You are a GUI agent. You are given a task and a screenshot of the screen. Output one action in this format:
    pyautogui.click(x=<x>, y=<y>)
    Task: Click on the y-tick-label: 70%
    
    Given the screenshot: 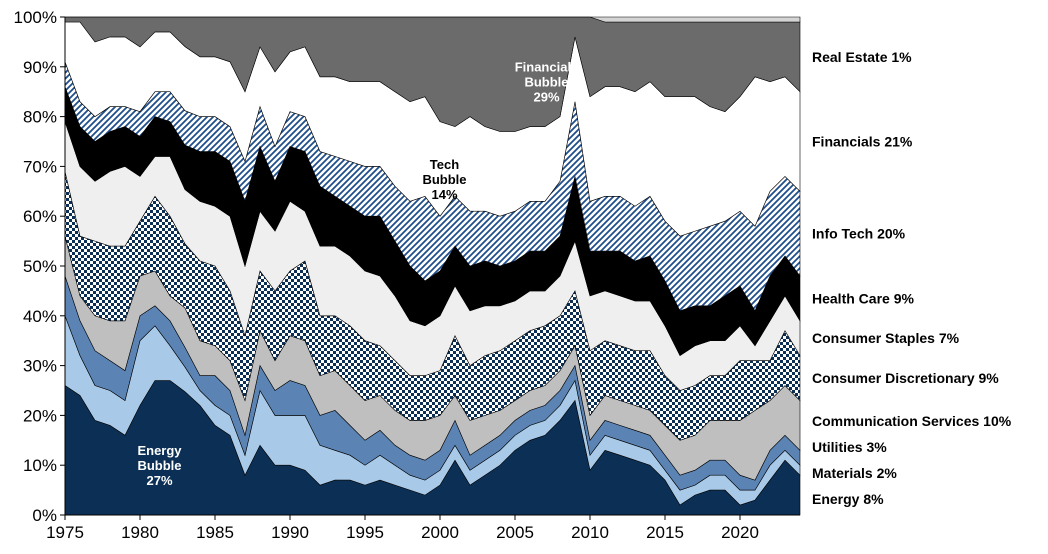 What is the action you would take?
    pyautogui.click(x=40, y=166)
    